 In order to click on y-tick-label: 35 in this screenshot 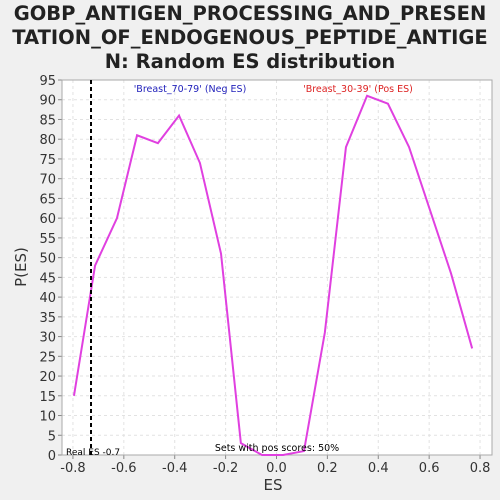, I will do `click(47, 318)`.